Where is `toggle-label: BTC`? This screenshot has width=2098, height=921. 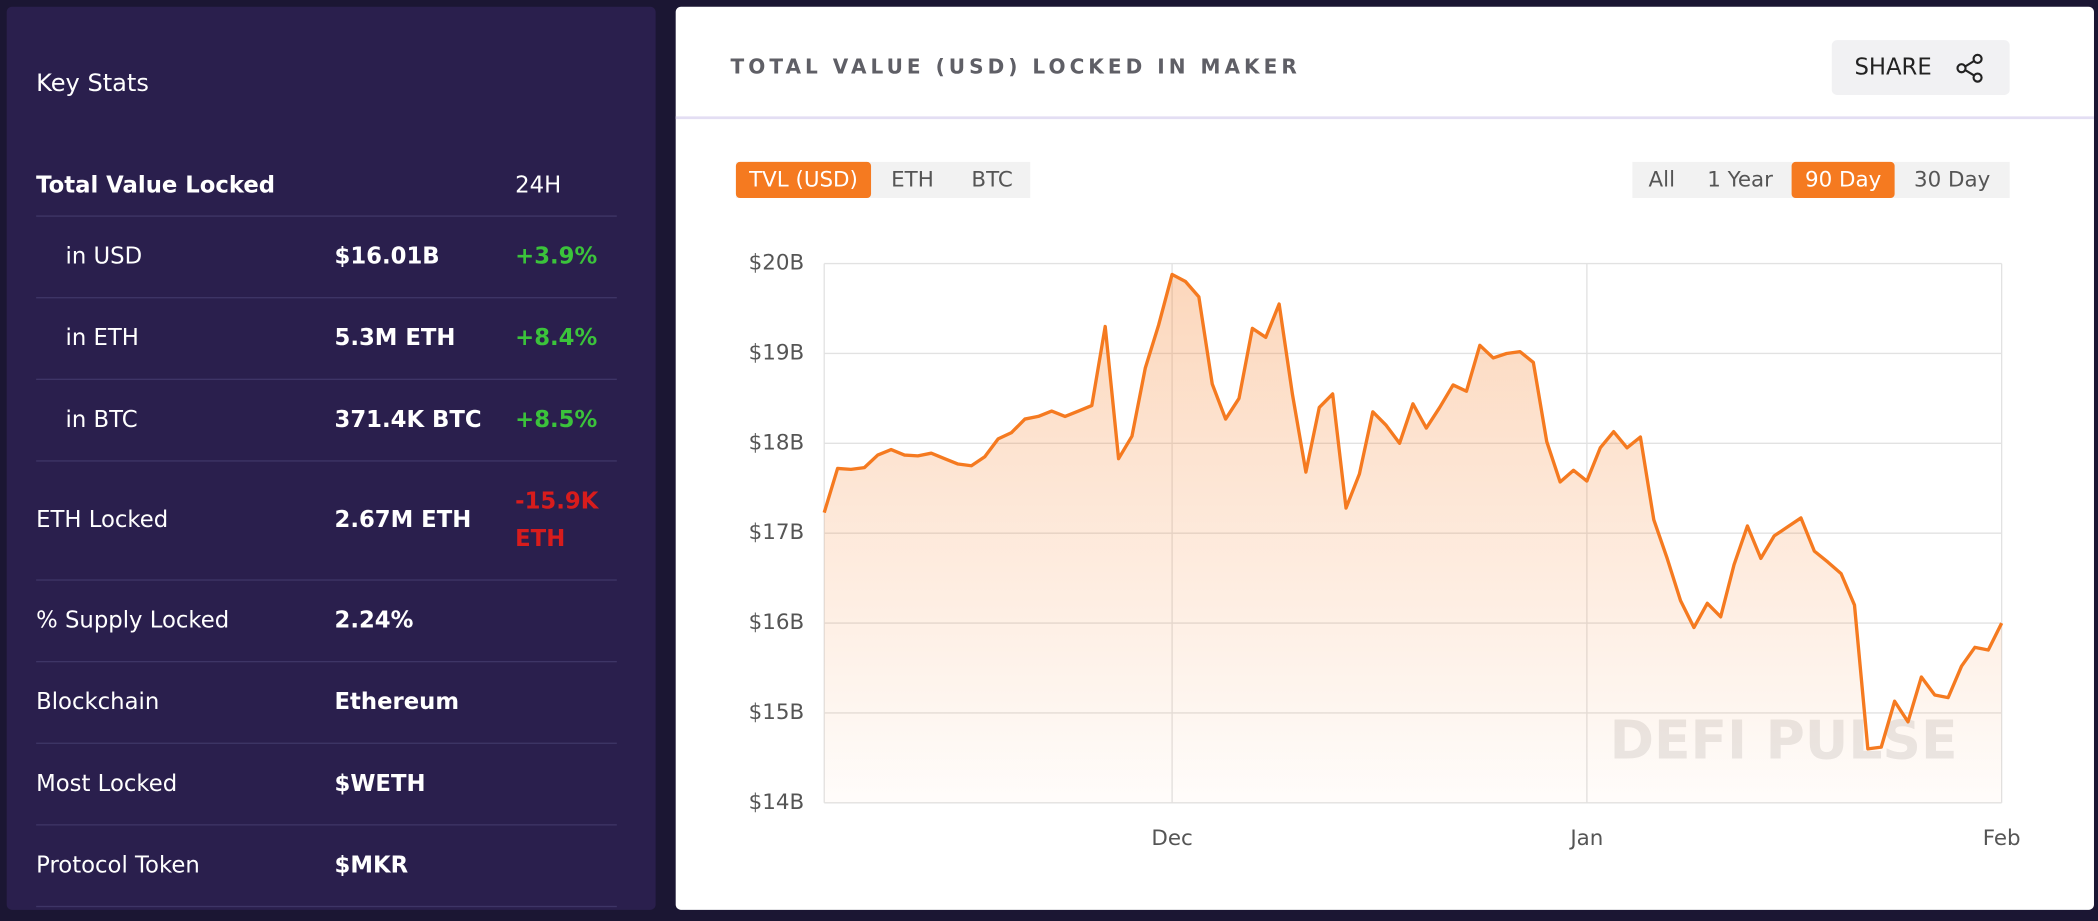
toggle-label: BTC is located at coordinates (991, 180).